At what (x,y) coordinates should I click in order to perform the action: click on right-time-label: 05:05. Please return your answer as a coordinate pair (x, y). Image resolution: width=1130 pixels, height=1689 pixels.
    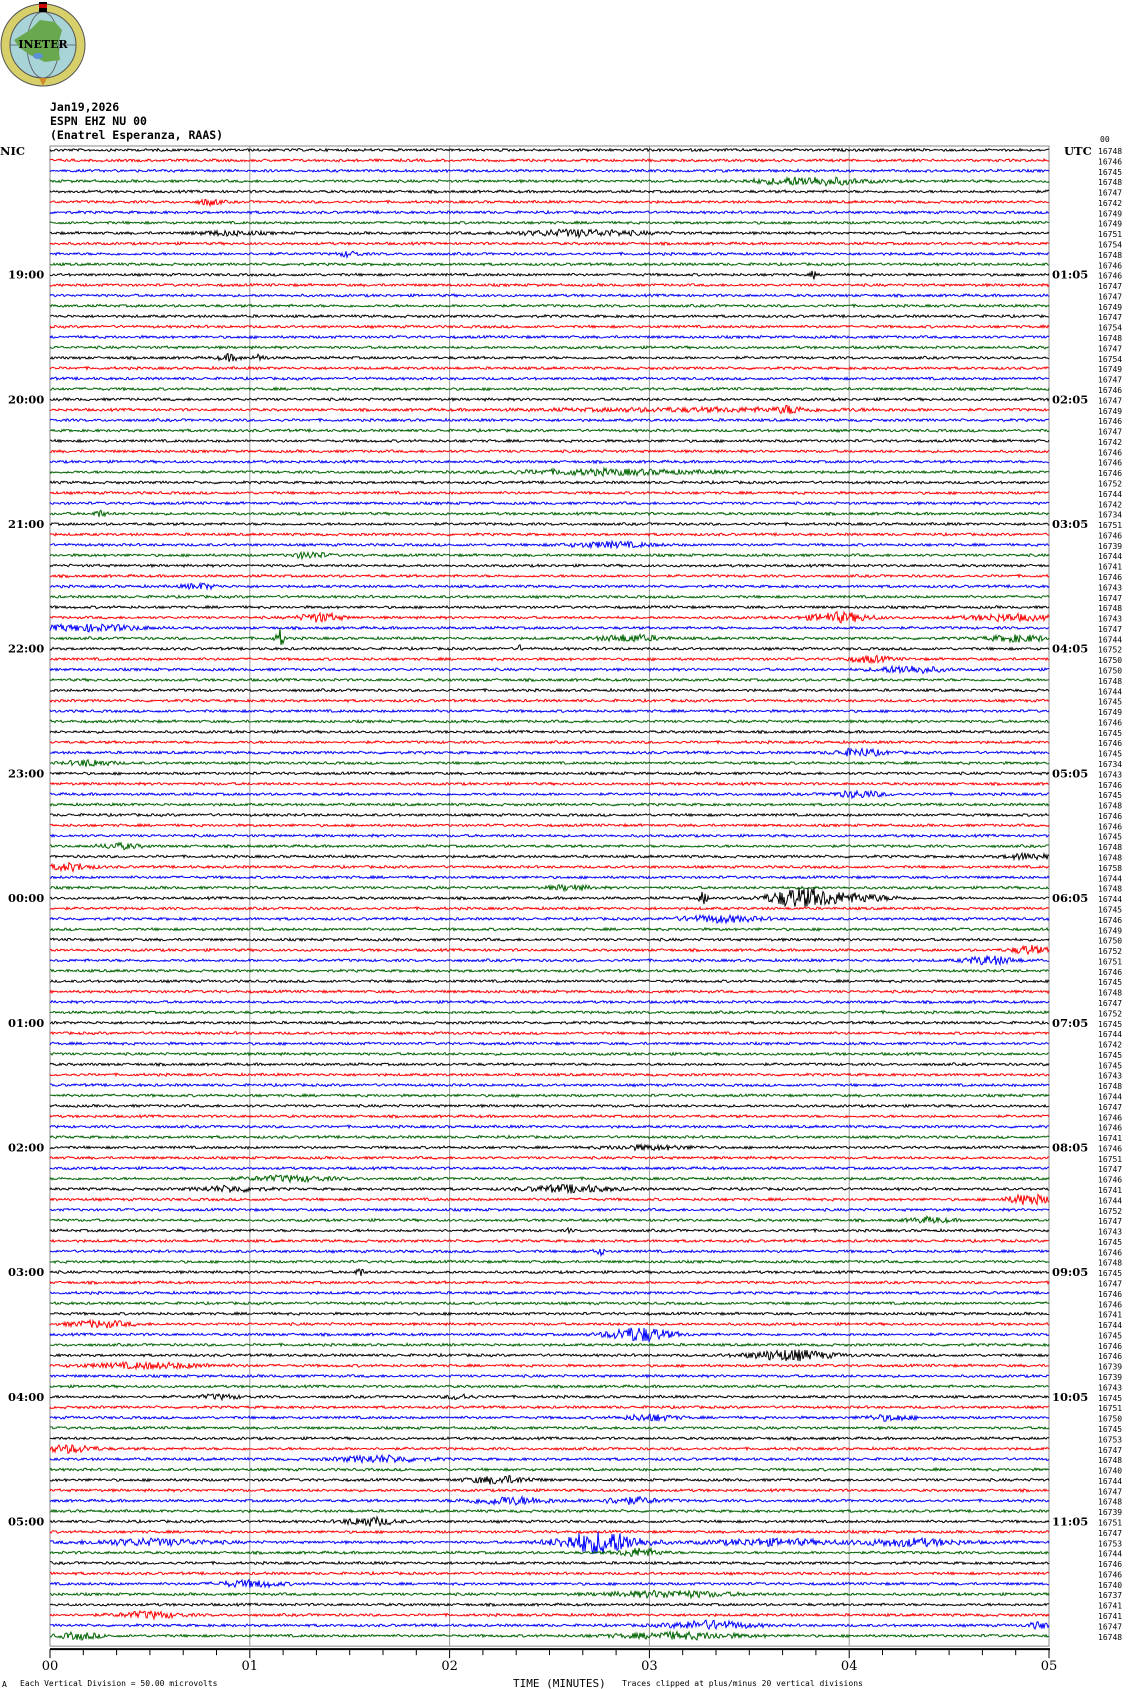
    Looking at the image, I should click on (1070, 773).